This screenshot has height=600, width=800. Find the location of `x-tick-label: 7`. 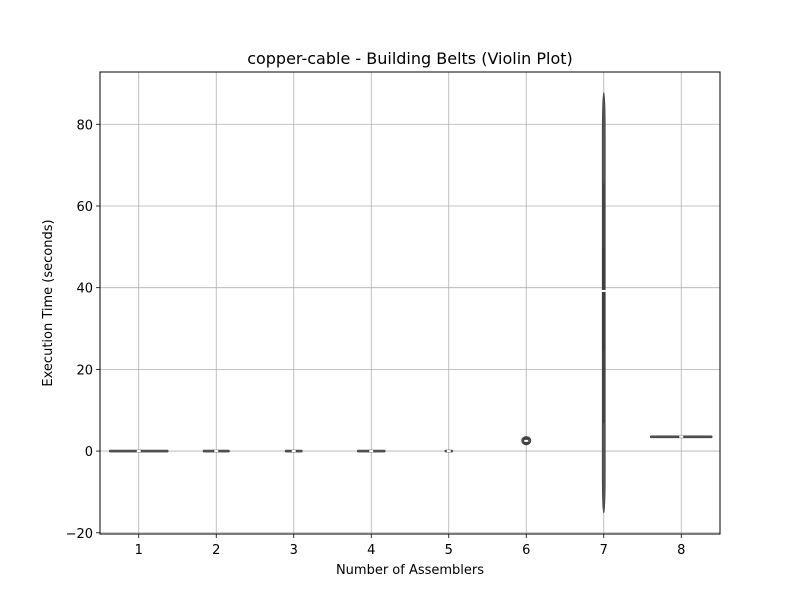

x-tick-label: 7 is located at coordinates (604, 550).